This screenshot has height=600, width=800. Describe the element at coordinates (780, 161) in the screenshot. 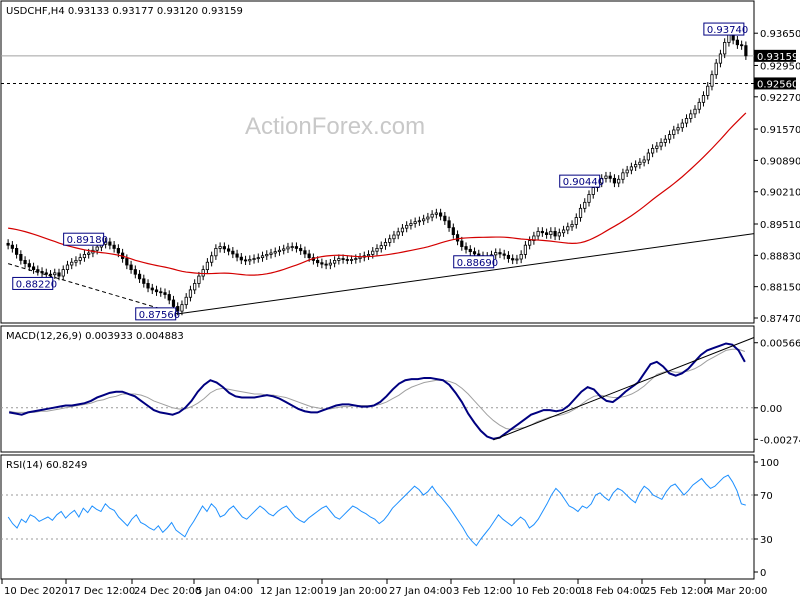

I see `price-tick-label: 0.90890` at that location.